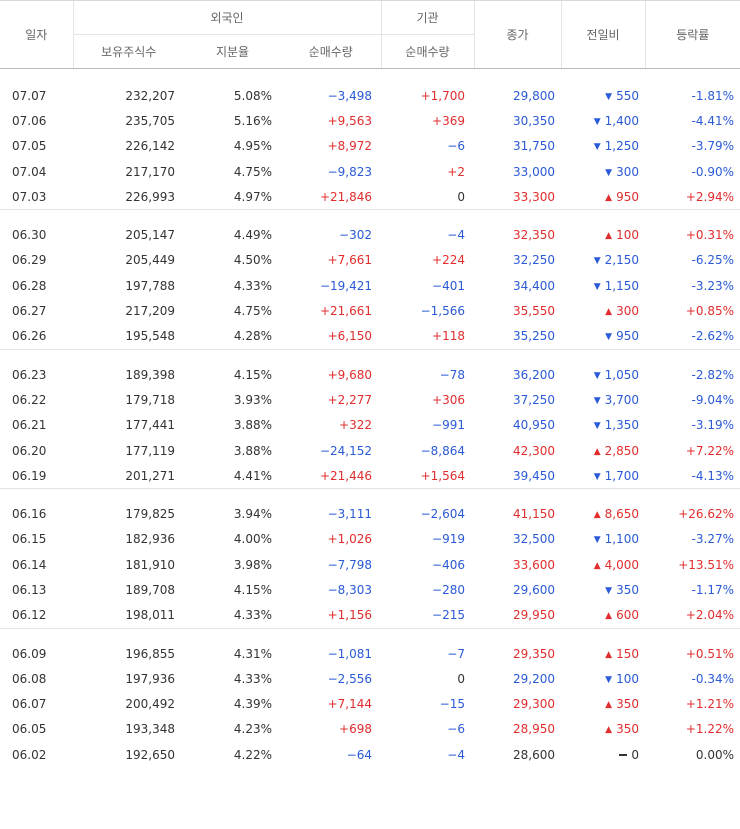  Describe the element at coordinates (349, 260) in the screenshot. I see `foreign-net-cell: +7,661` at that location.